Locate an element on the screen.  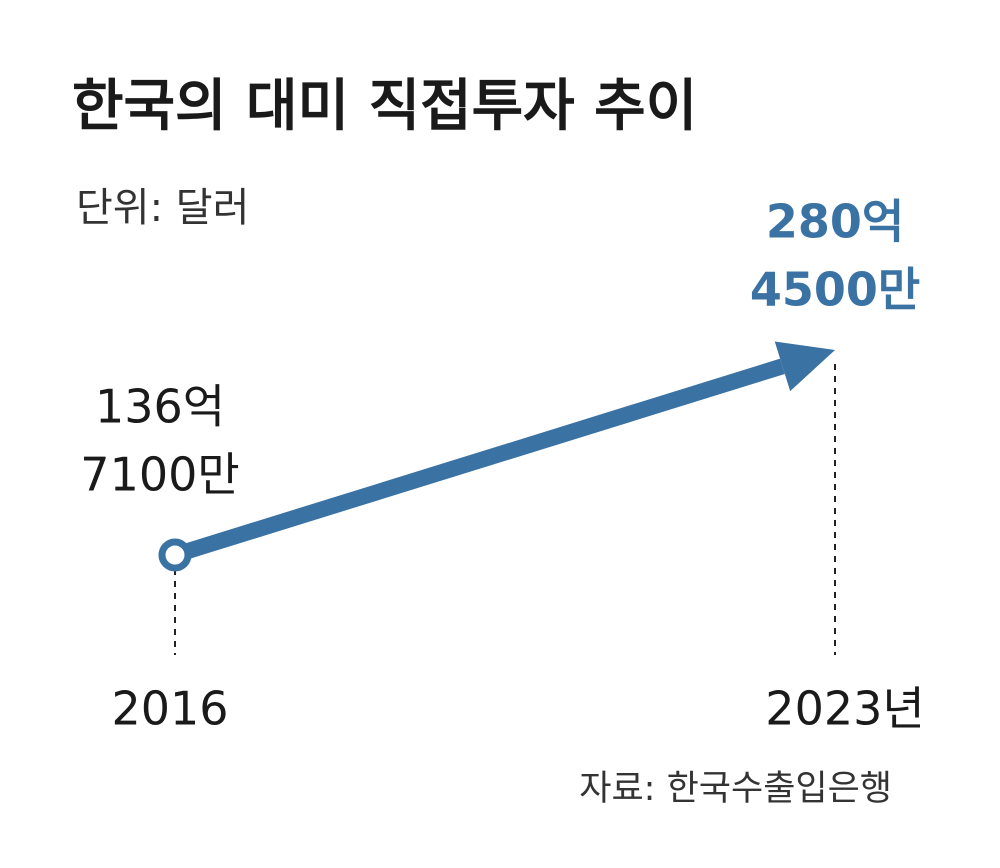
marker is located at coordinates (175, 555).